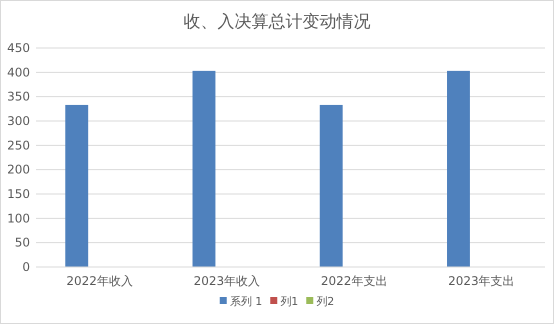 The image size is (554, 324). Describe the element at coordinates (26, 267) in the screenshot. I see `y-tick-label: 0` at that location.